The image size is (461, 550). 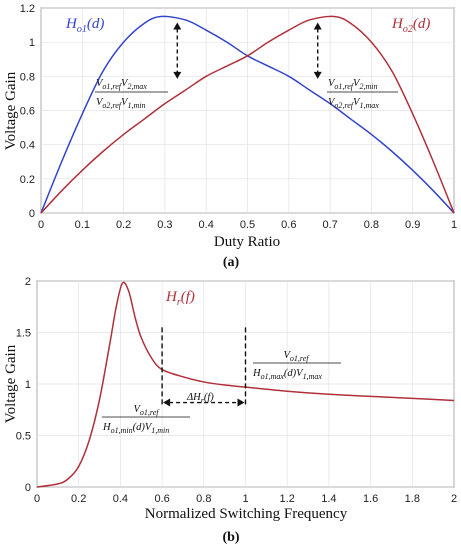 I want to click on gain-fraction-max: Vo1,ref Ho1,max(d)V1,max, so click(x=296, y=365).